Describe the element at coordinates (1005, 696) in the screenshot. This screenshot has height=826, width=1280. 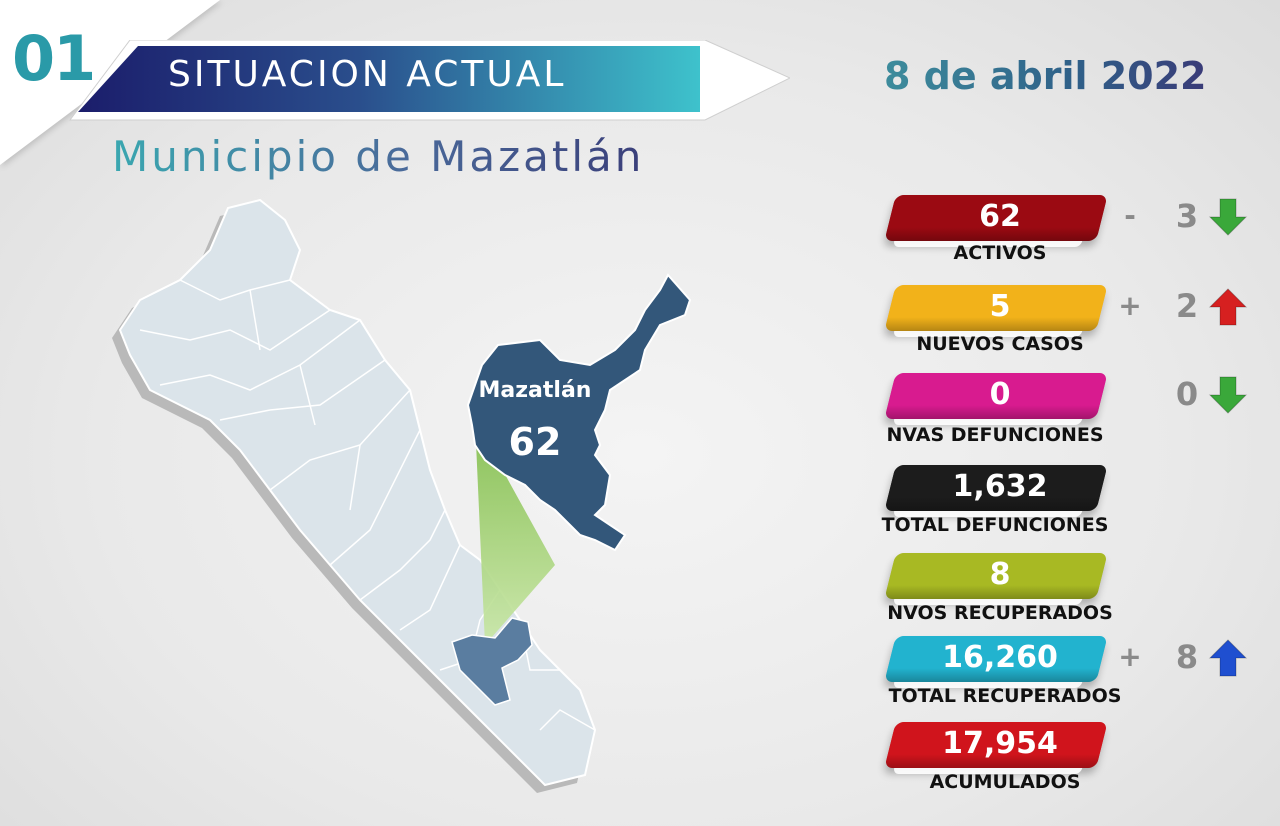
I see `stat-label-total-recuperados: TOTAL RECUPERADOS` at that location.